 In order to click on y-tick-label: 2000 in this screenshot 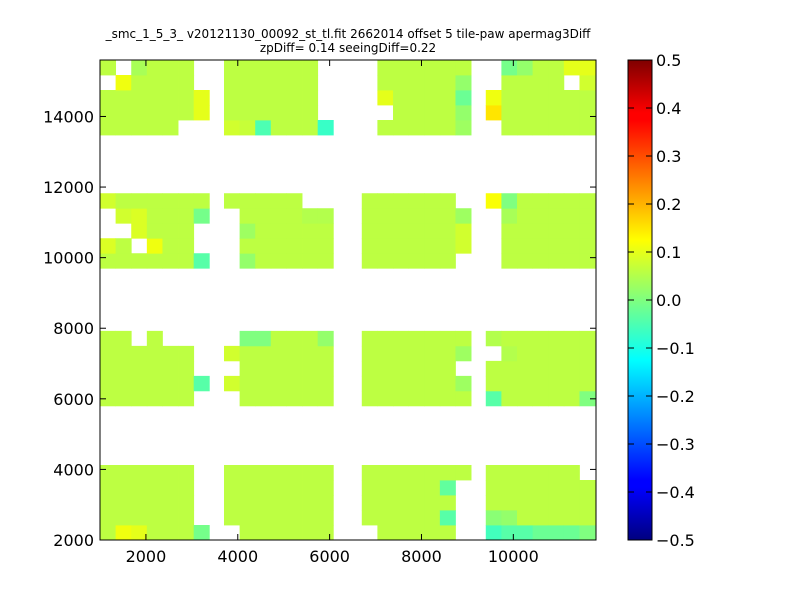, I will do `click(73, 540)`.